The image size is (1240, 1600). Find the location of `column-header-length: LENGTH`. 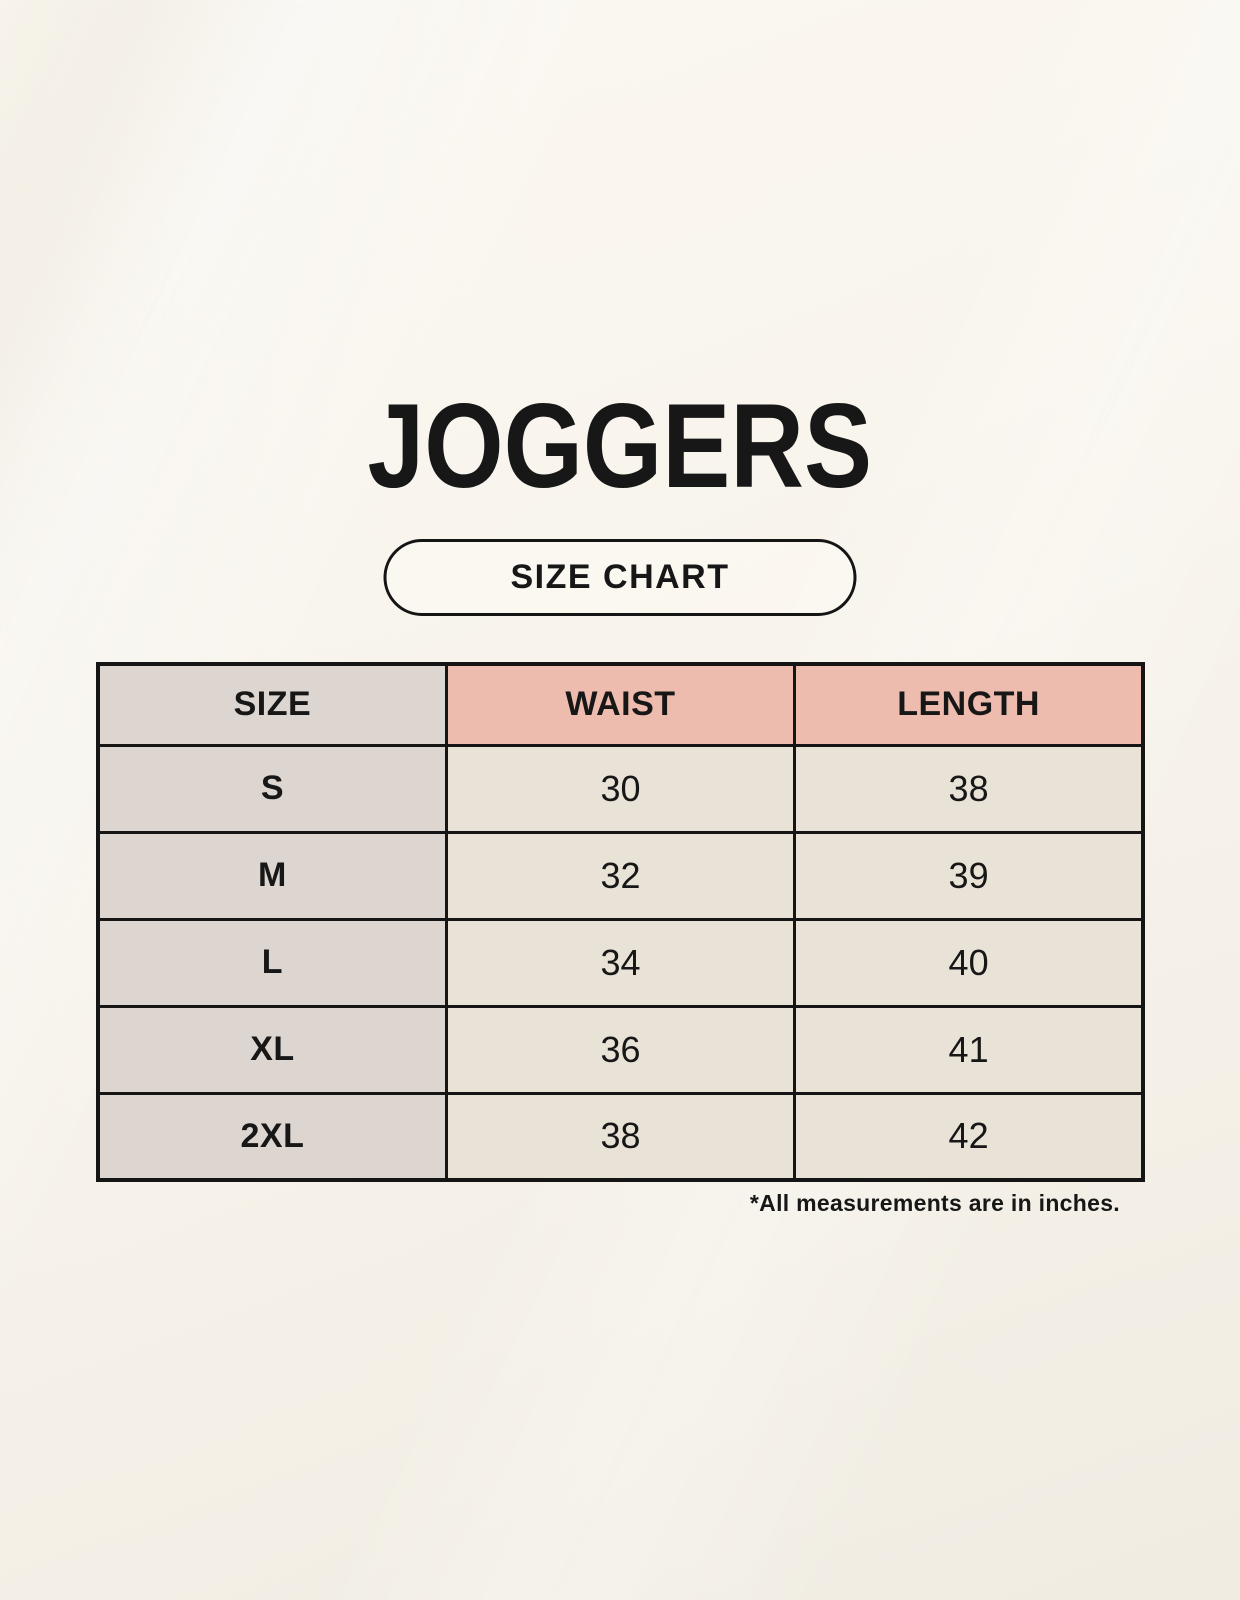

column-header-length: LENGTH is located at coordinates (969, 704).